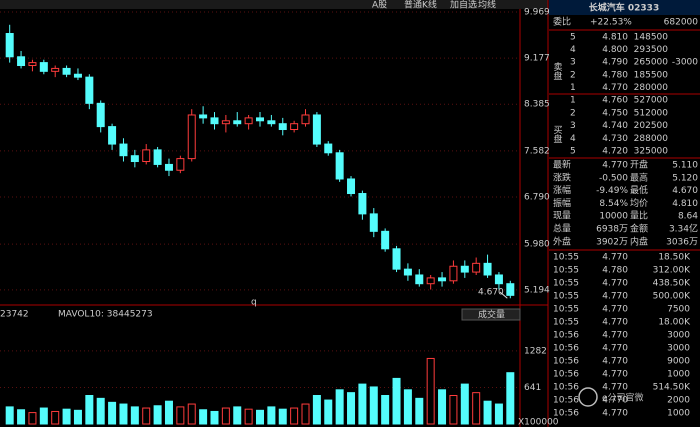 Image resolution: width=700 pixels, height=427 pixels. What do you see at coordinates (573, 75) in the screenshot?
I see `level: 2` at bounding box center [573, 75].